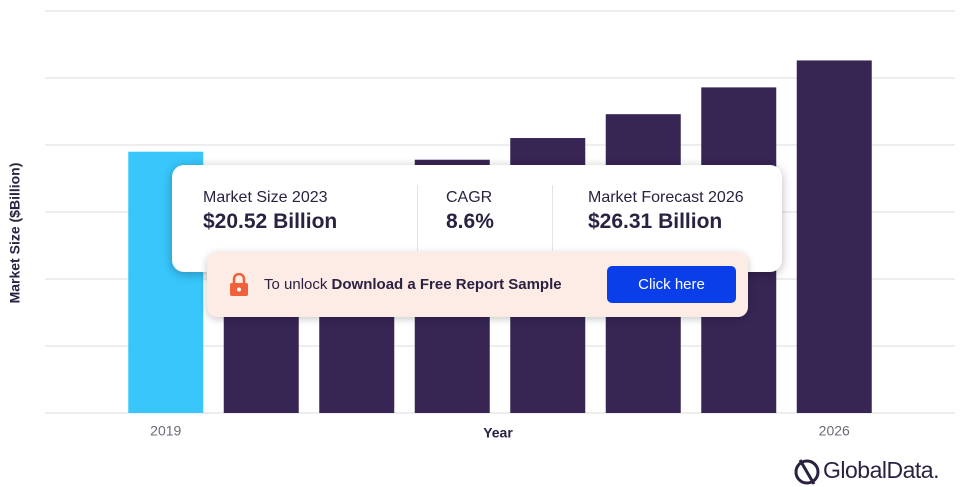 The image size is (966, 487). I want to click on brand-name: GlobalData., so click(881, 470).